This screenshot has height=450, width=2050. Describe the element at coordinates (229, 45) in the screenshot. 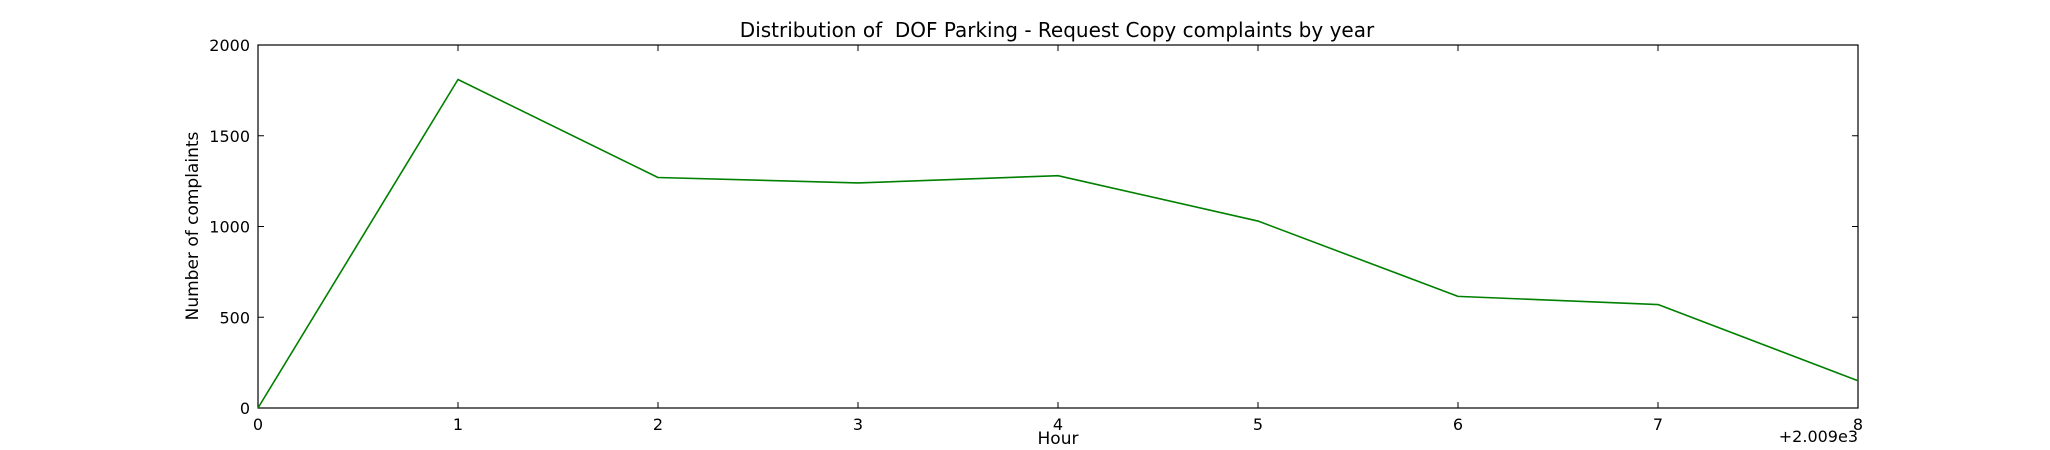

I see `y-tick-label: 2000` at that location.